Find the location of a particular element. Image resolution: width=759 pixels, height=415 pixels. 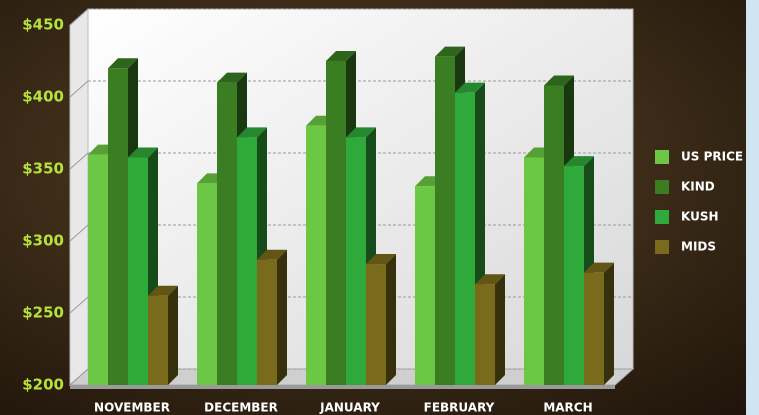

y-tick-label: $450 is located at coordinates (43, 25).